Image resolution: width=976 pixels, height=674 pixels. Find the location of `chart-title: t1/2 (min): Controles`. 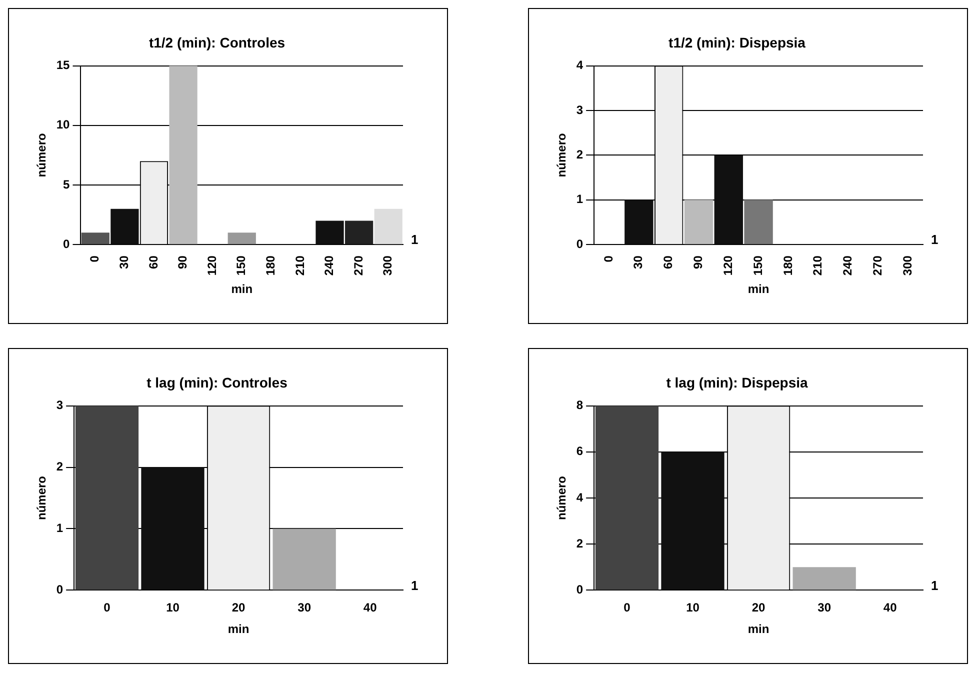

chart-title: t1/2 (min): Controles is located at coordinates (217, 42).